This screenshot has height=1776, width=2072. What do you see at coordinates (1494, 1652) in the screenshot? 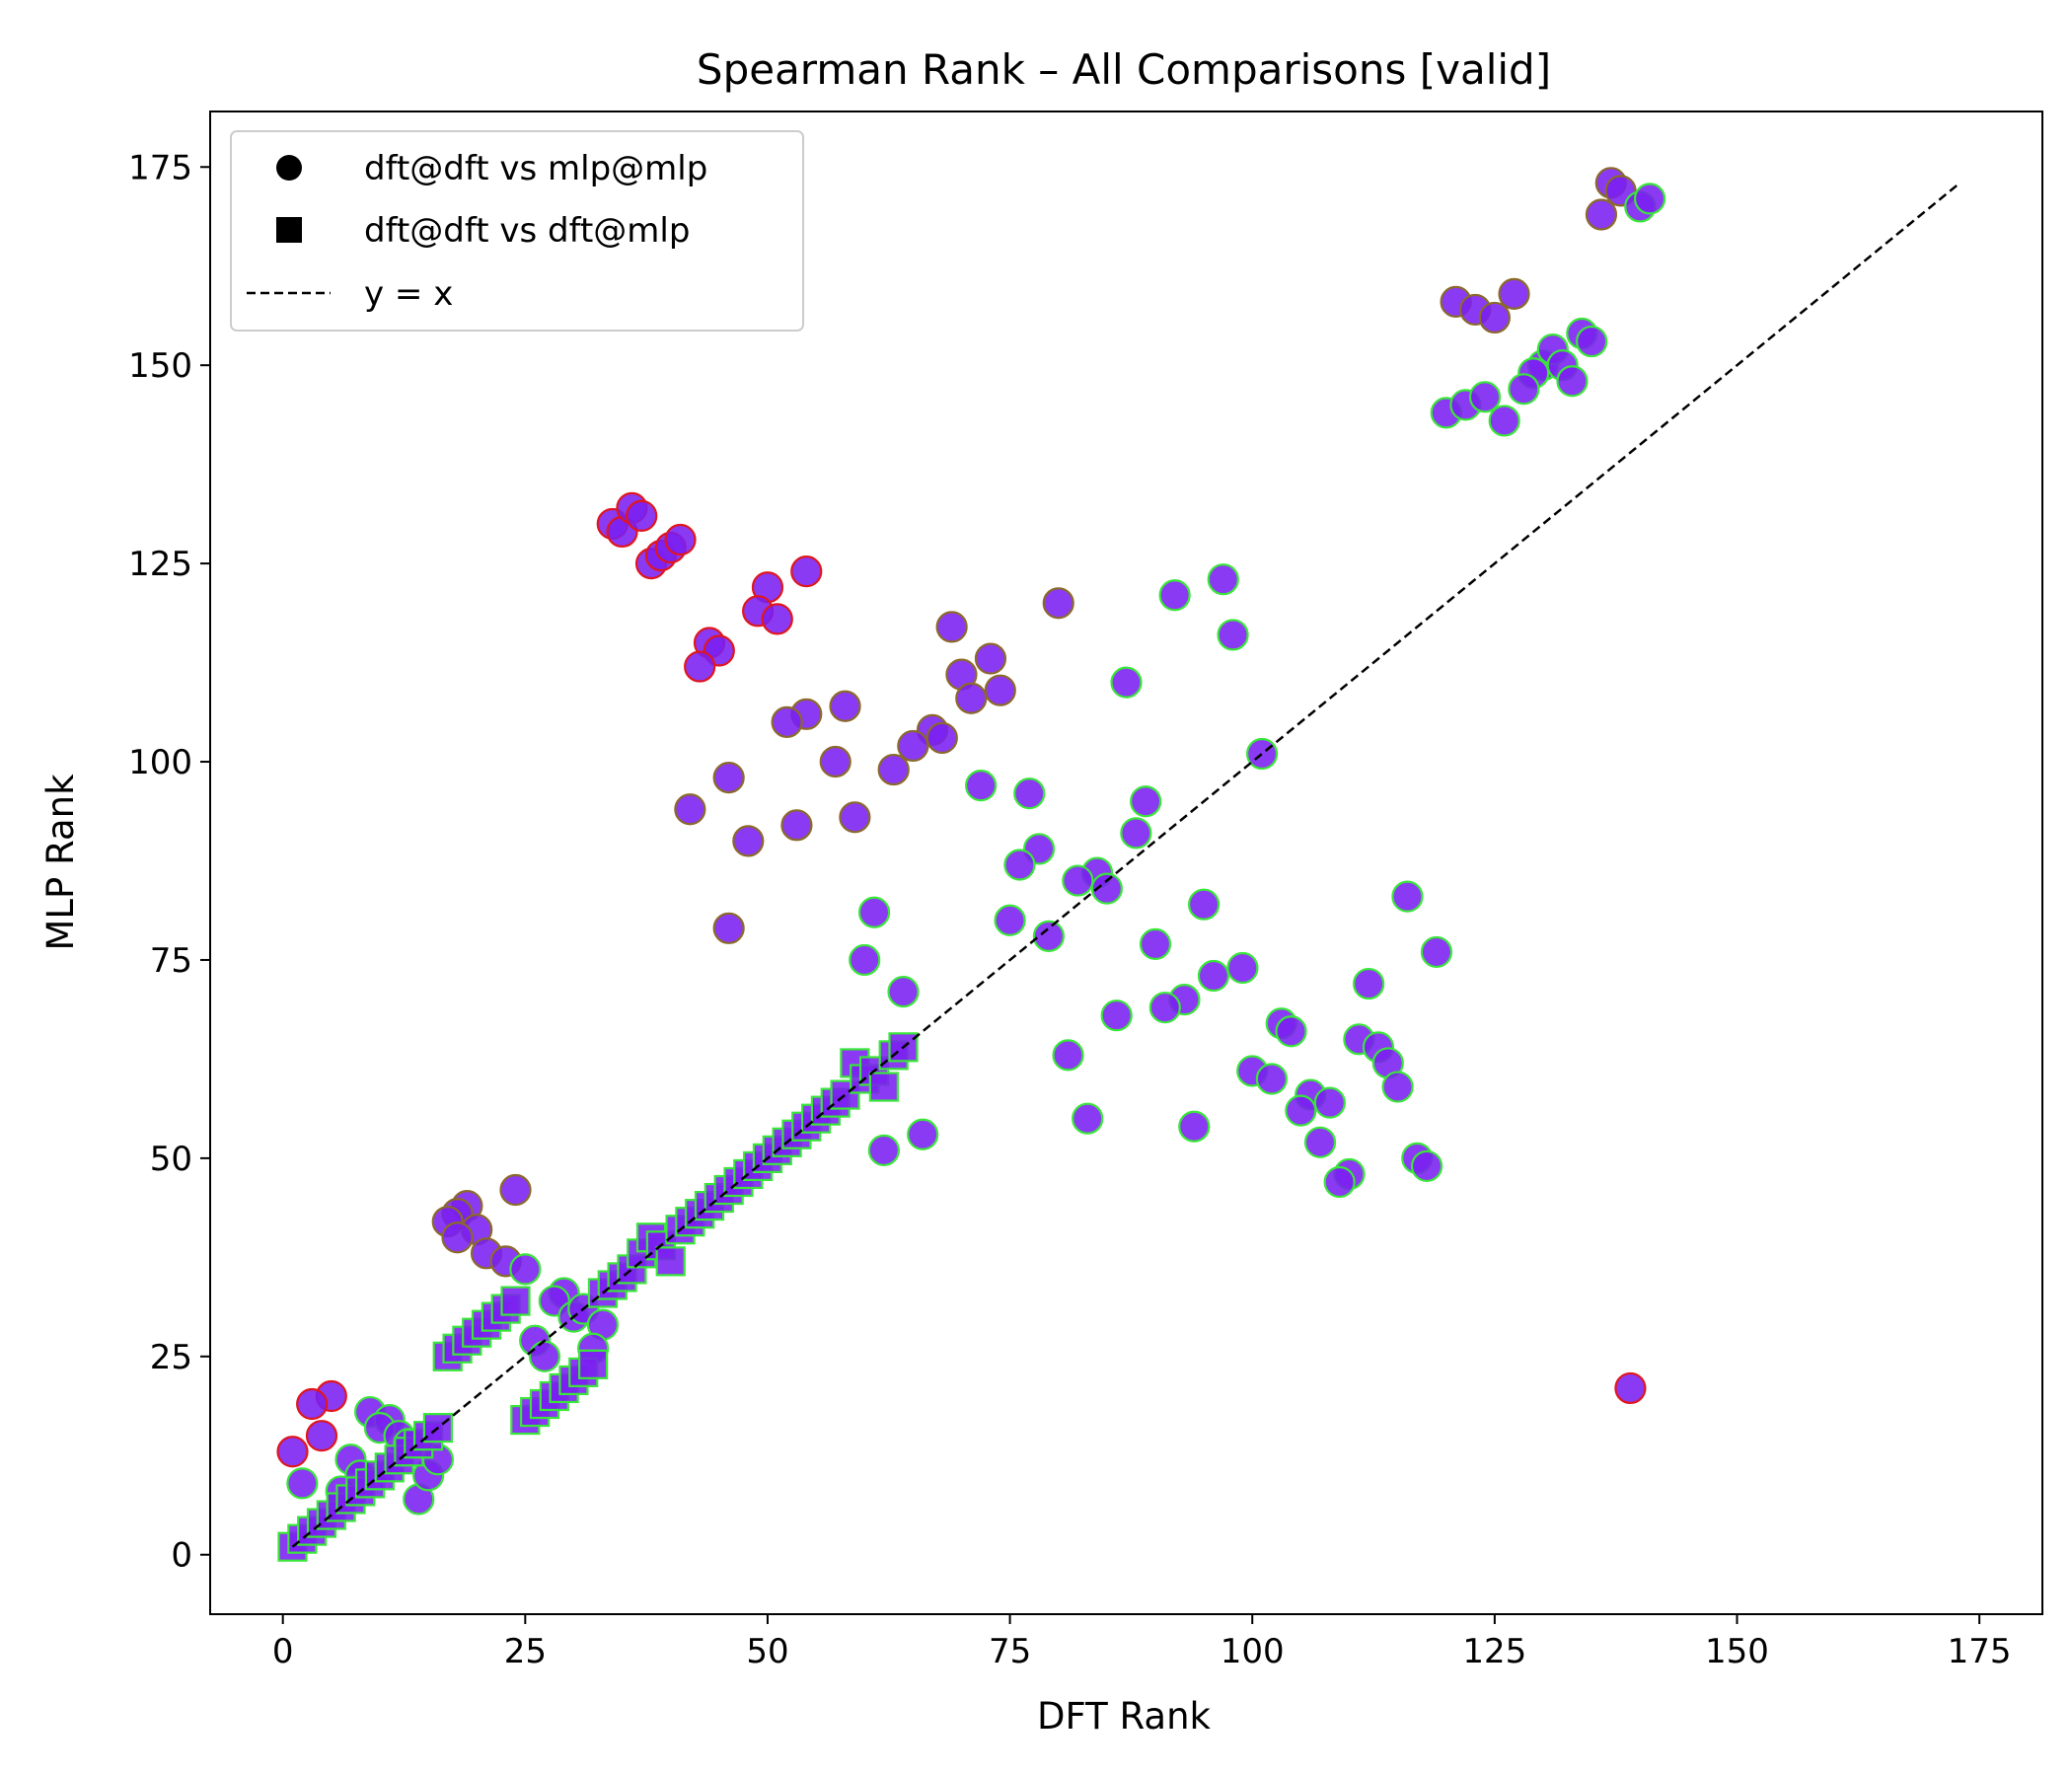
I see `x-tick-label: 125` at bounding box center [1494, 1652].